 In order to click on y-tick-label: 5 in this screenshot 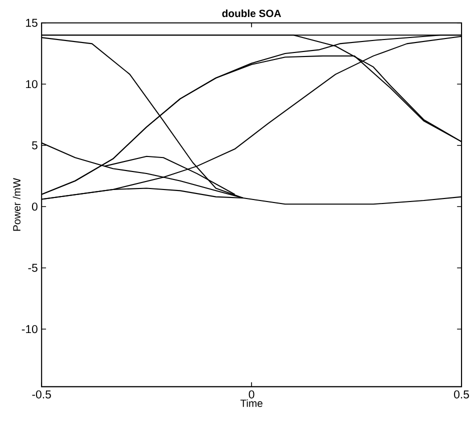, I will do `click(35, 145)`.